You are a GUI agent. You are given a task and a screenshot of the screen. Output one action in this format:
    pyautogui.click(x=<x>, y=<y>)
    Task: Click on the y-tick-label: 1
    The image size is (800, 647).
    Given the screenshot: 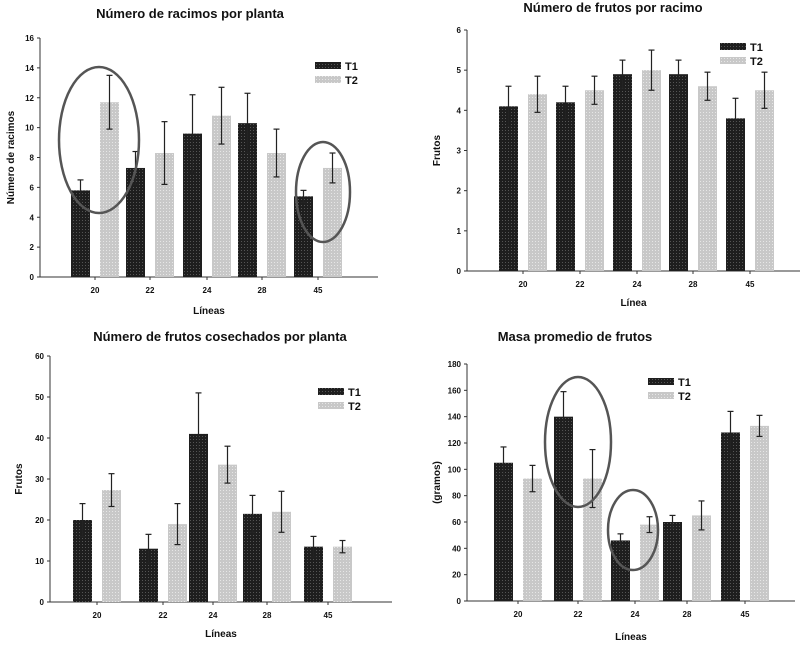 What is the action you would take?
    pyautogui.click(x=459, y=231)
    